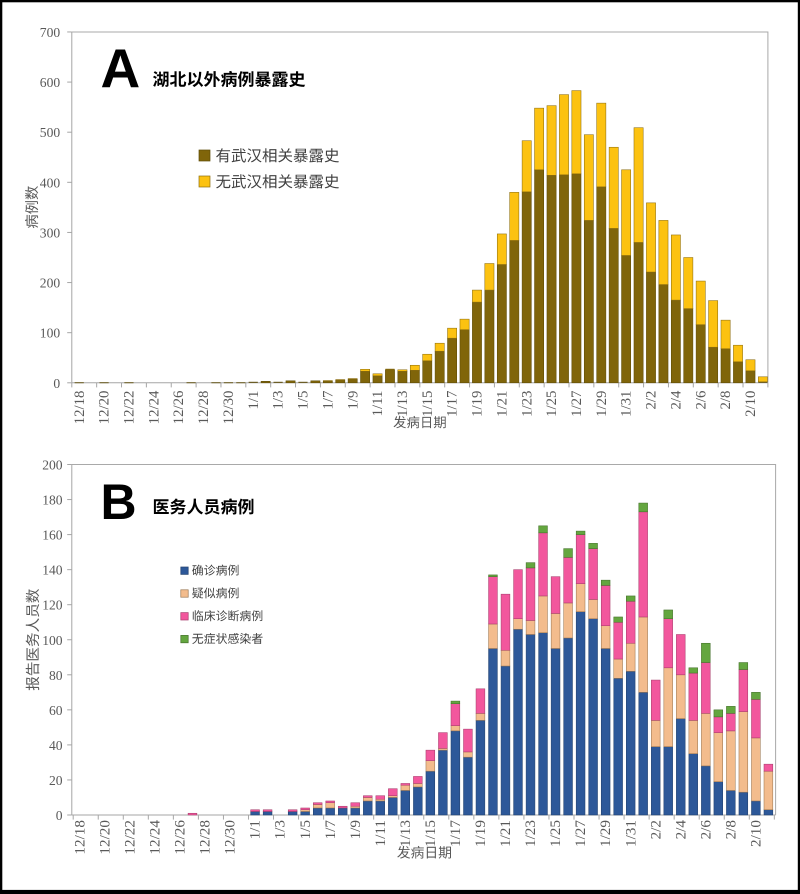 This screenshot has width=800, height=894. What do you see at coordinates (56, 745) in the screenshot?
I see `svg-text: 40` at bounding box center [56, 745].